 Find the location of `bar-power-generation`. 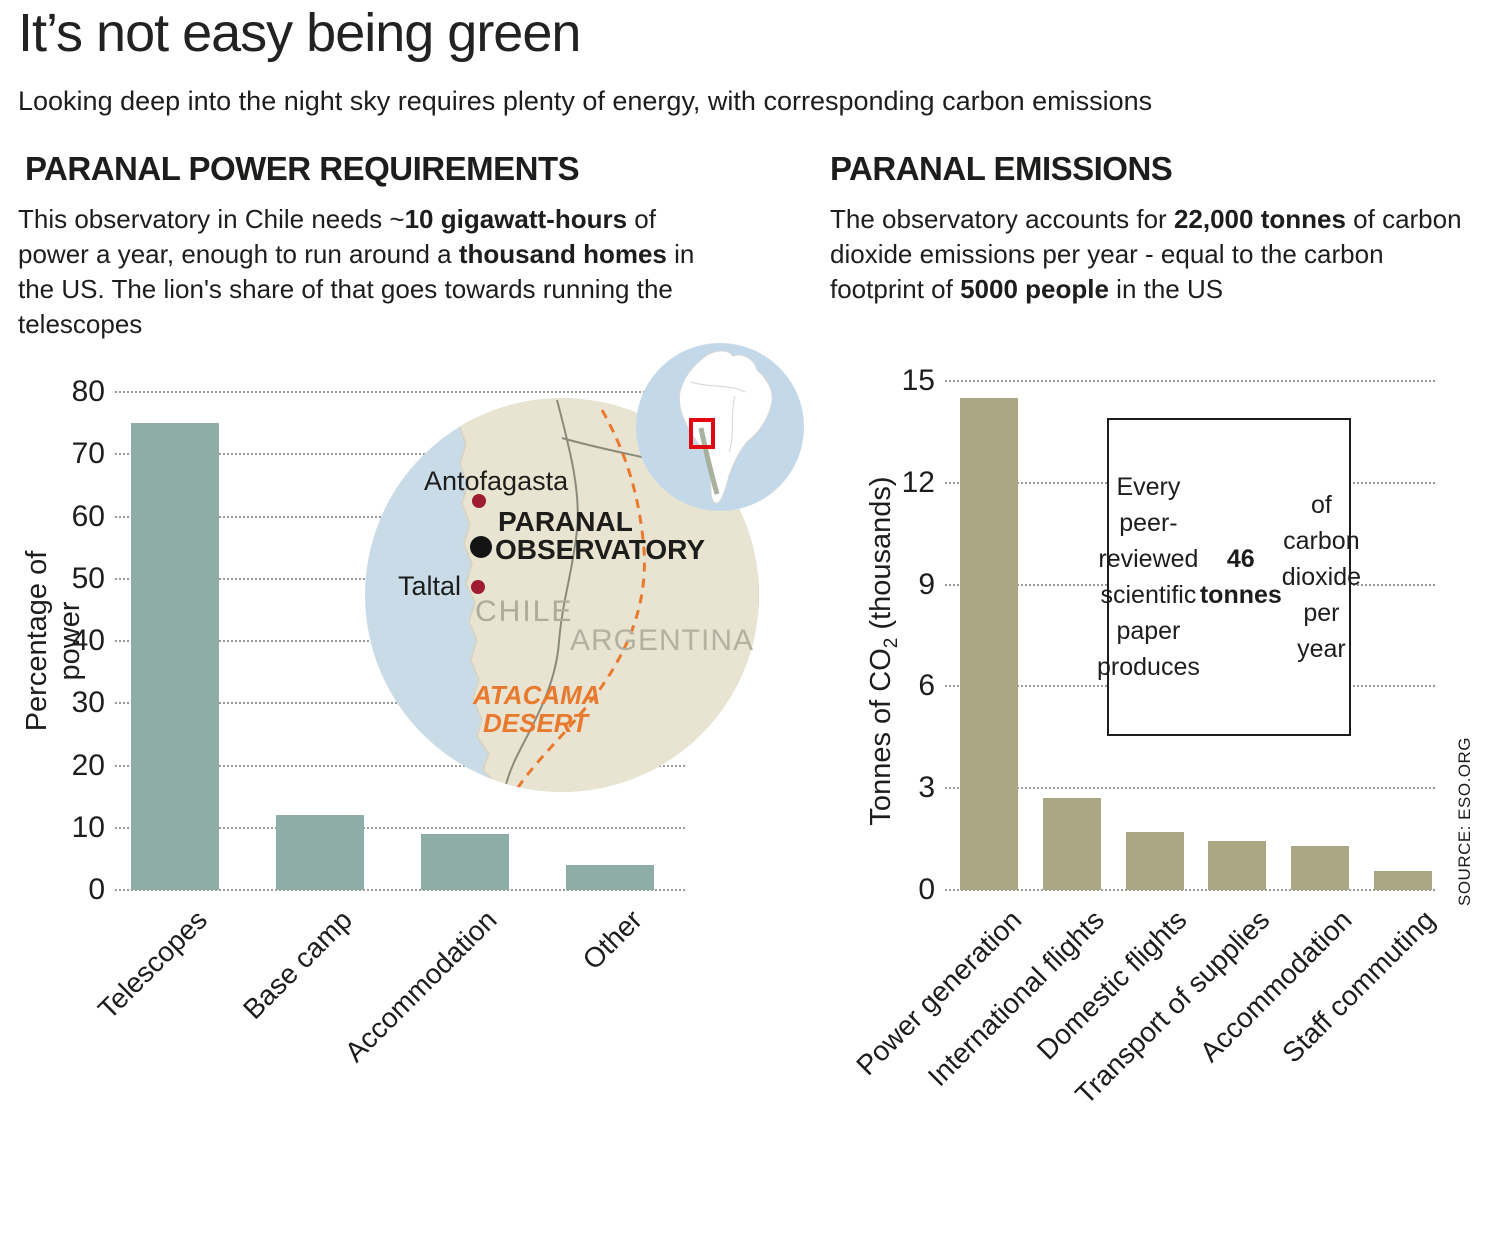

bar-power-generation is located at coordinates (989, 643).